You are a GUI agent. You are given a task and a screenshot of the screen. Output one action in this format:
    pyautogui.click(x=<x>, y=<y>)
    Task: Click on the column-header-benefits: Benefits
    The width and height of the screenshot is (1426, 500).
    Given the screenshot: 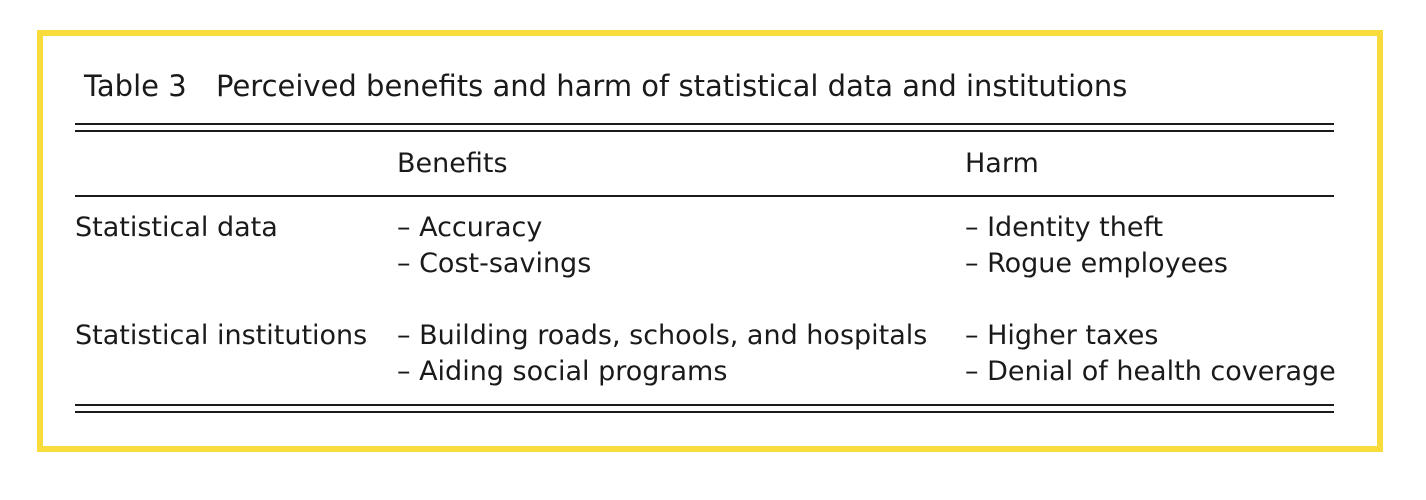 What is the action you would take?
    pyautogui.click(x=452, y=163)
    